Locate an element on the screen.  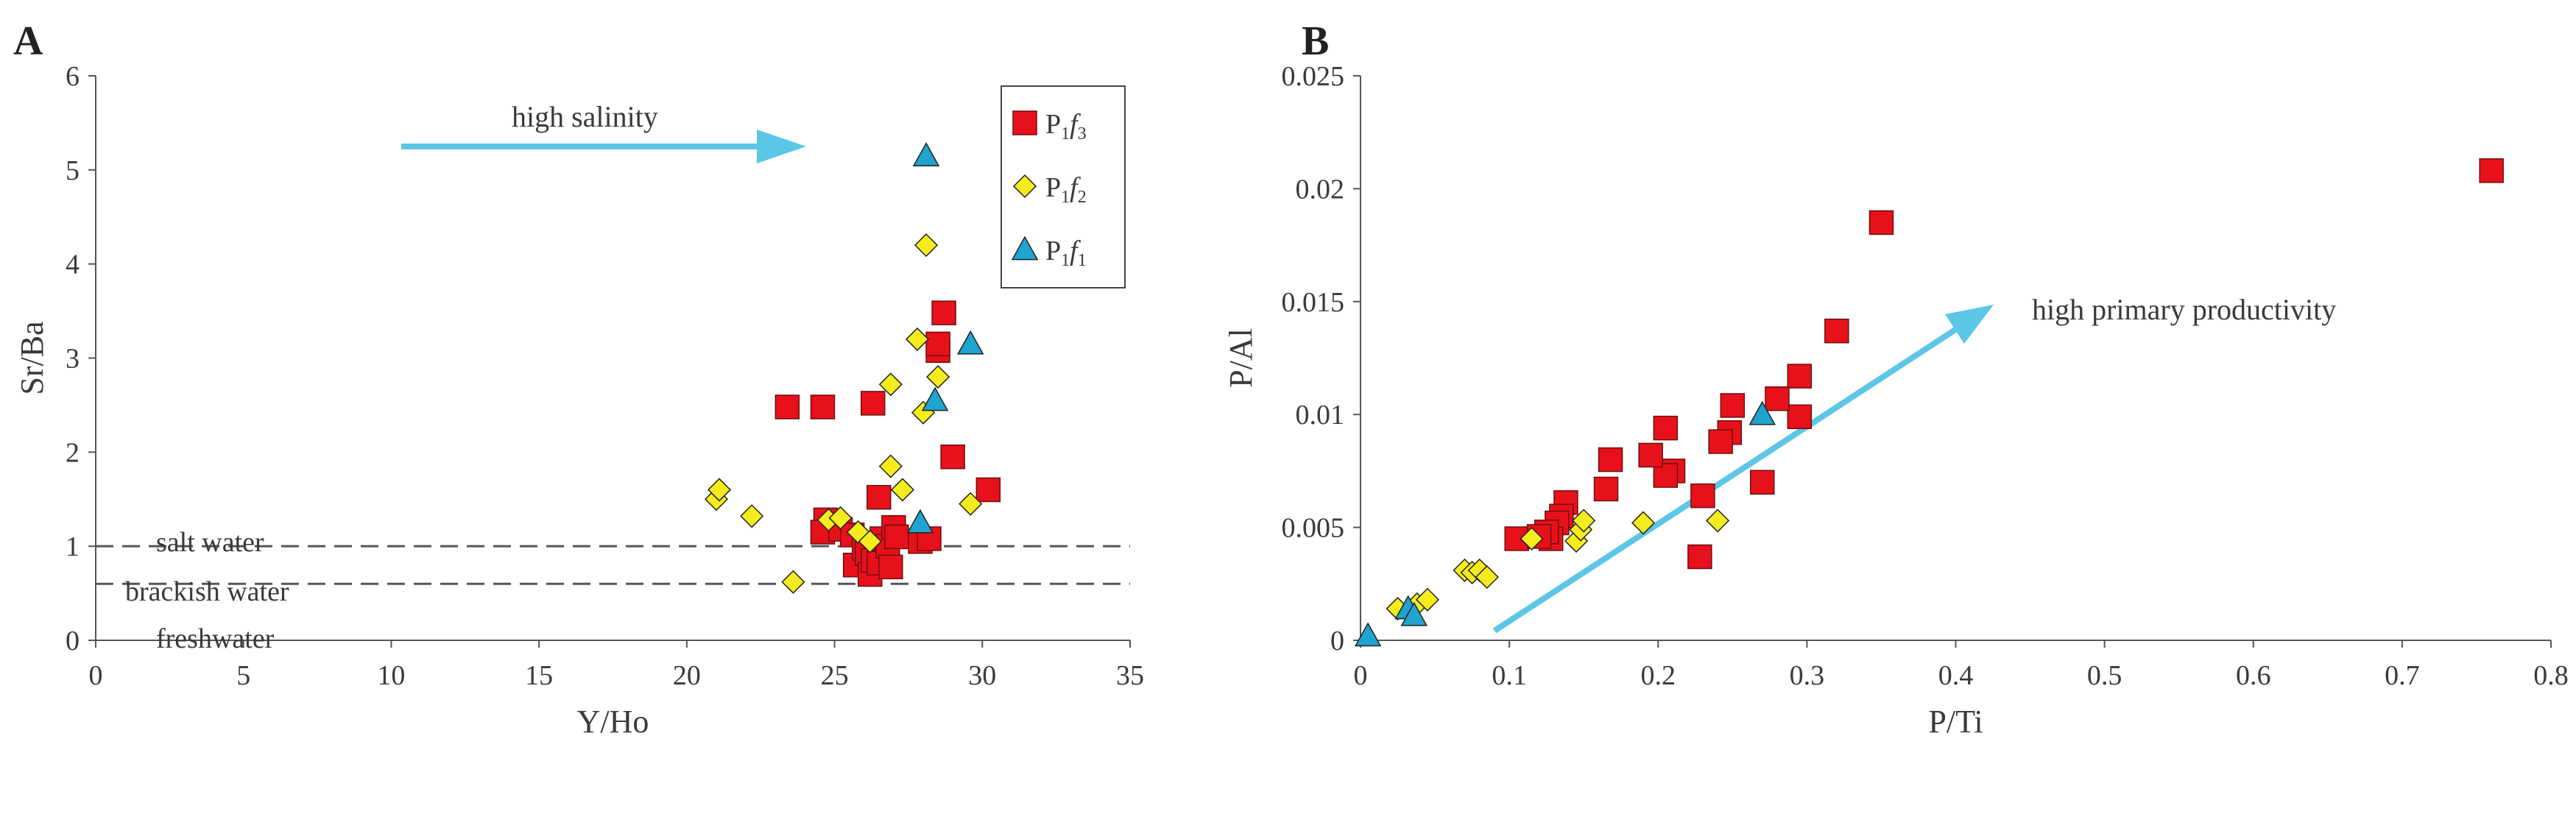
y-tick-label: 6 is located at coordinates (73, 76).